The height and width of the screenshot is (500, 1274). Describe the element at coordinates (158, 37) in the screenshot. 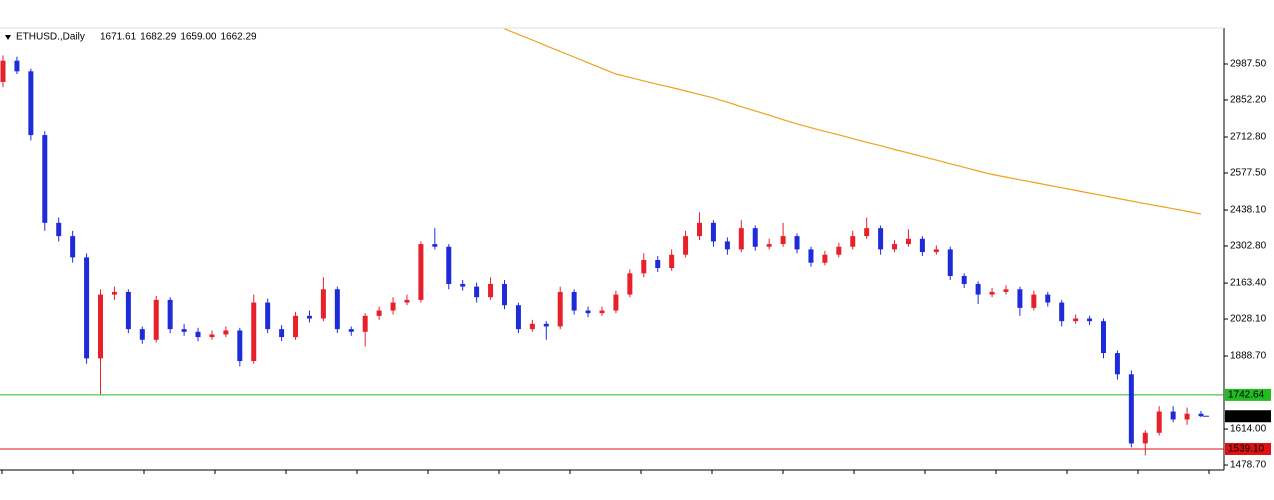

I see `quote-value: 1682.29` at that location.